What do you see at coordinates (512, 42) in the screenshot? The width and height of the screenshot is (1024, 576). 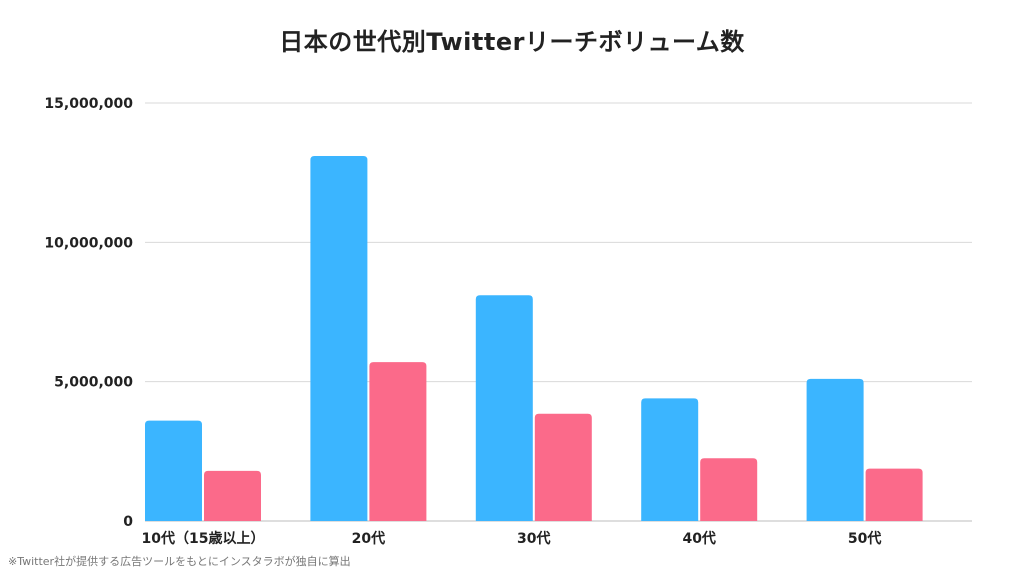 I see `chart-title: 日本の世代別Twitterリーチボリューム数` at bounding box center [512, 42].